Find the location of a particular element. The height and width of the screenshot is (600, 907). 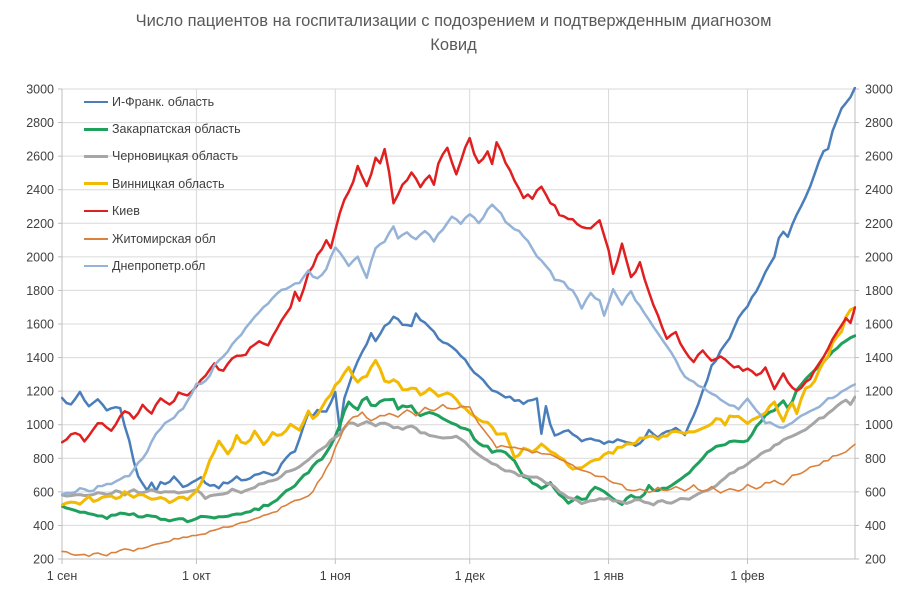

y-axis-label-right: 2800 is located at coordinates (879, 123).